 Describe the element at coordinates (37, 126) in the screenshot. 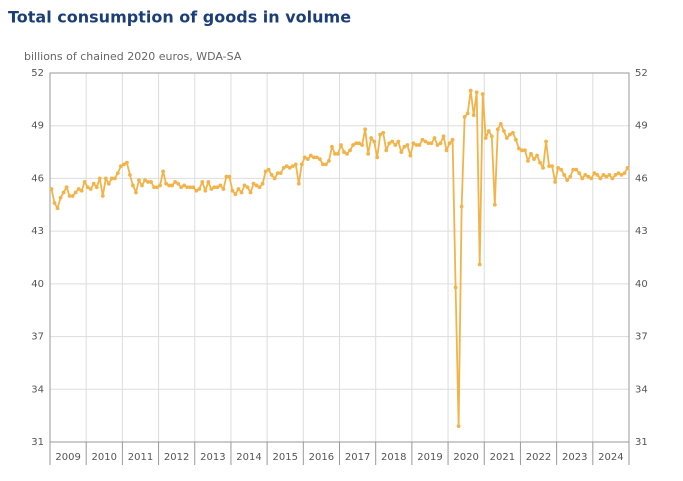

I see `y-tick-label: 49` at that location.